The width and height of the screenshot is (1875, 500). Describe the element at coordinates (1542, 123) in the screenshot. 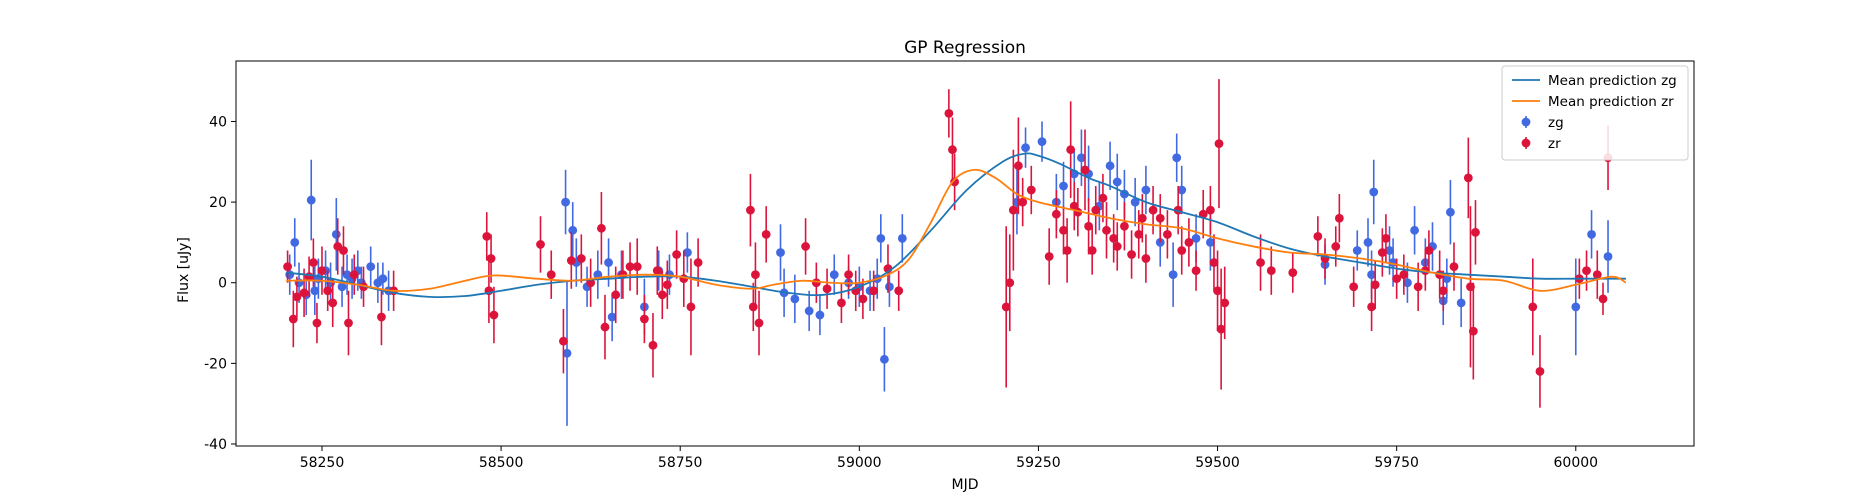

I see `legend-item: zg` at that location.